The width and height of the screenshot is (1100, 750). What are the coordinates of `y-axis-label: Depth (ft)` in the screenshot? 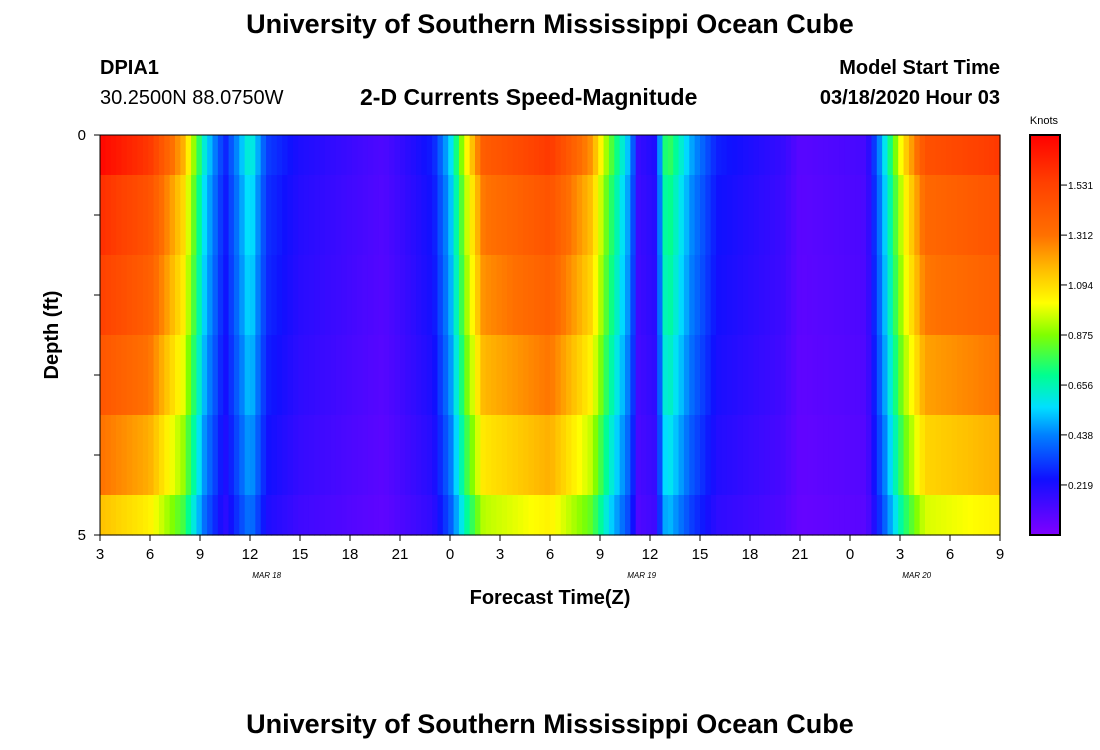 It's located at (52, 335).